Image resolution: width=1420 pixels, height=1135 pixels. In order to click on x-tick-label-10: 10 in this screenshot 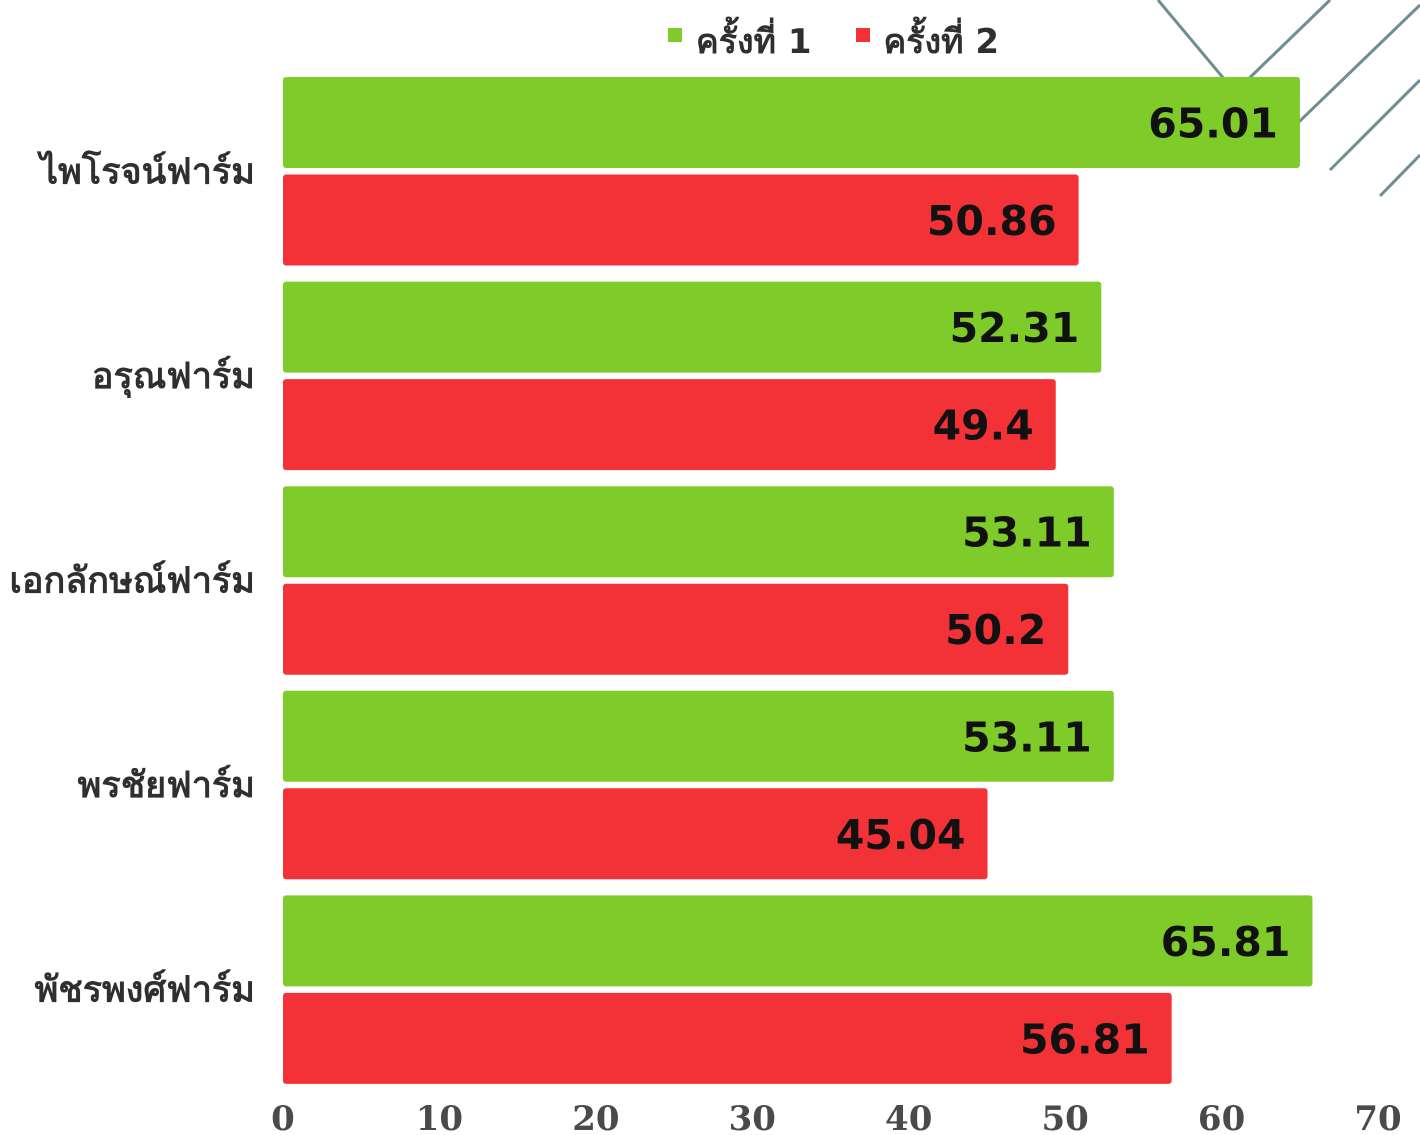, I will do `click(439, 1117)`.